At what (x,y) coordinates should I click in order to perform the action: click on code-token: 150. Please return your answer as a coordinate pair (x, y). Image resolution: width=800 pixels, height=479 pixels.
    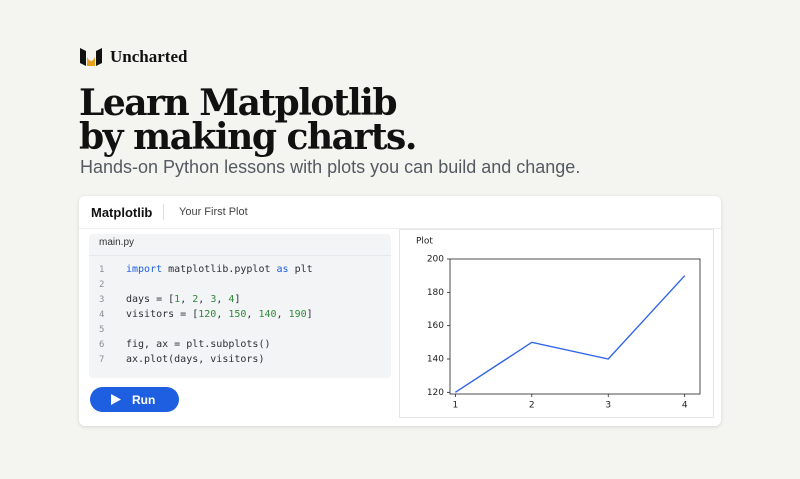
    Looking at the image, I should click on (237, 314).